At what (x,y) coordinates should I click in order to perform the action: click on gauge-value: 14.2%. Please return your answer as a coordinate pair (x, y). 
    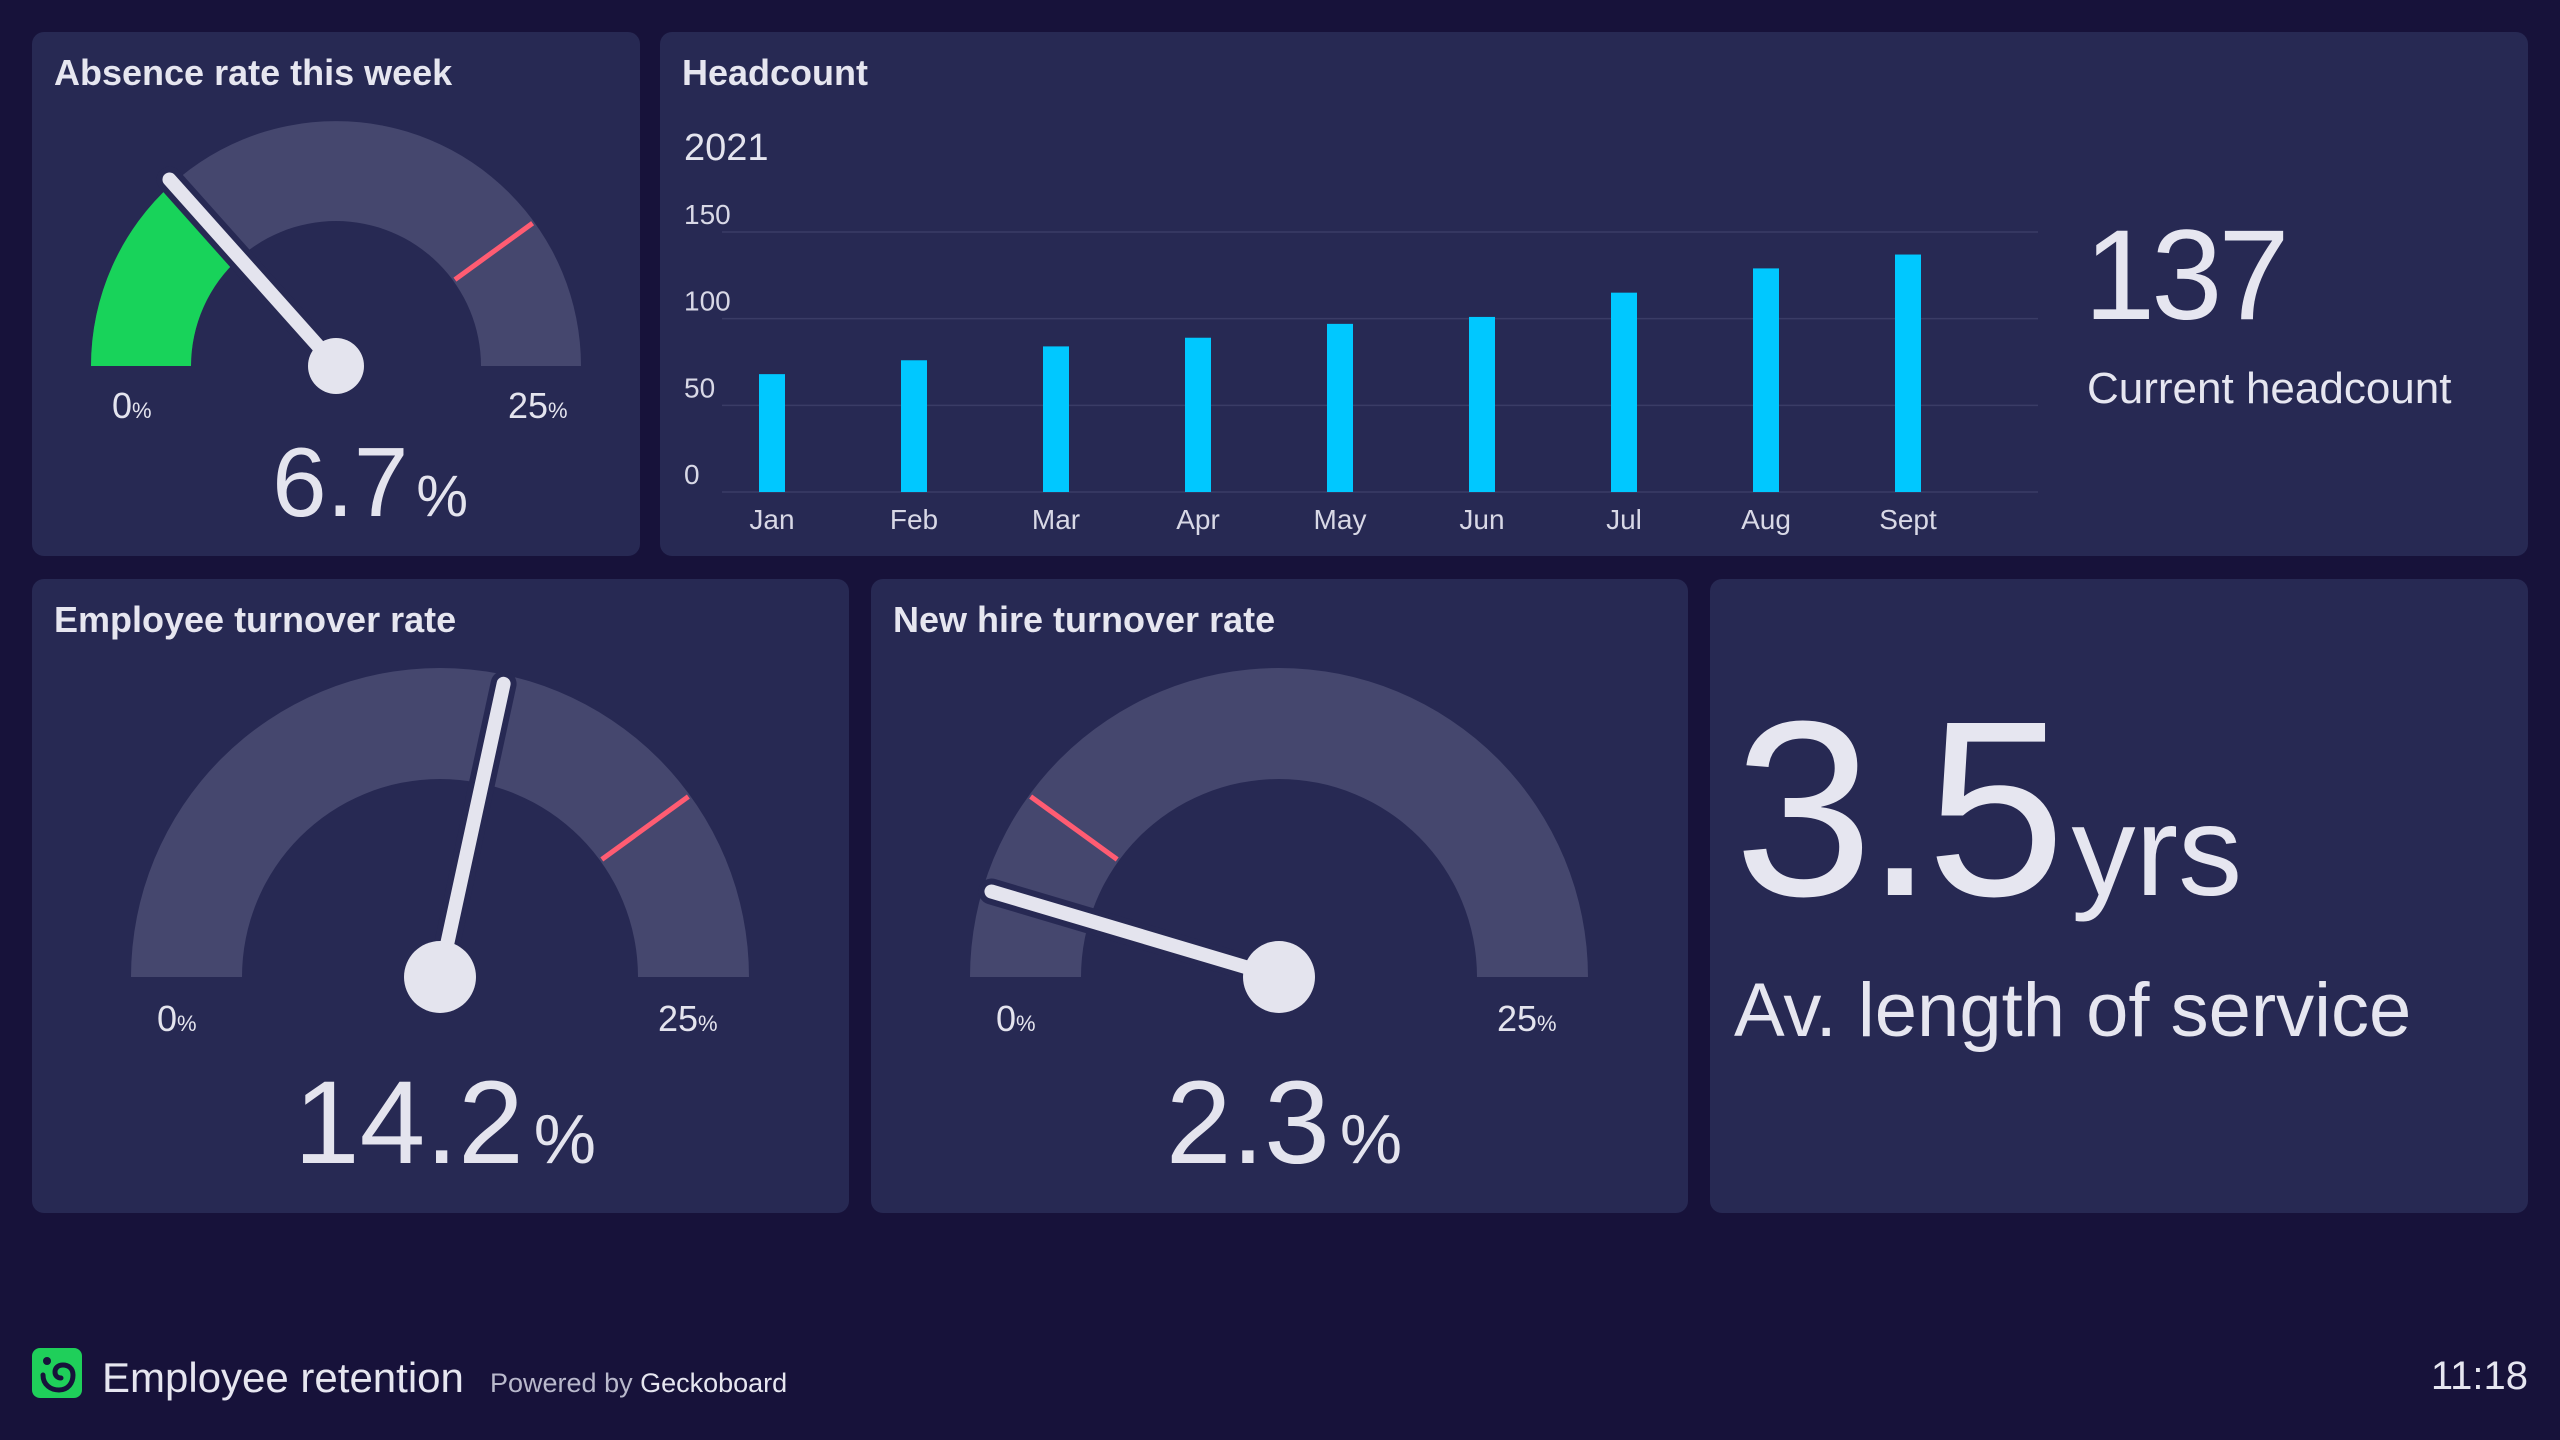
    Looking at the image, I should click on (445, 1123).